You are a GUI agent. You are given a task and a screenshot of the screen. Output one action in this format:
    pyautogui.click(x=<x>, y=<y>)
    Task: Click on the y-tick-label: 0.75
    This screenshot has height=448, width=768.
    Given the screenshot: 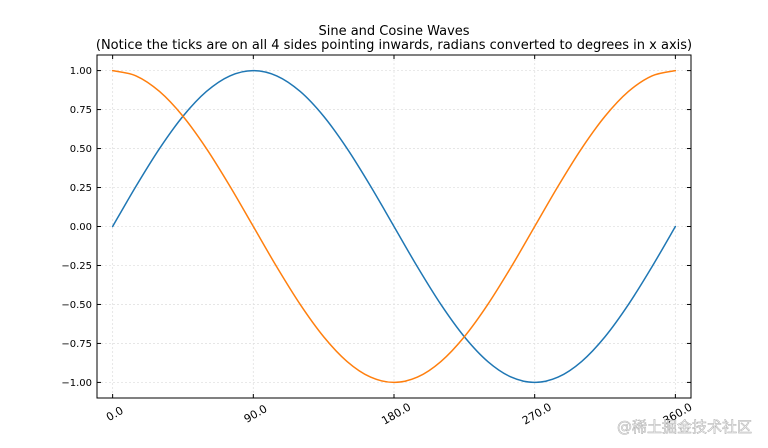 What is the action you would take?
    pyautogui.click(x=81, y=110)
    